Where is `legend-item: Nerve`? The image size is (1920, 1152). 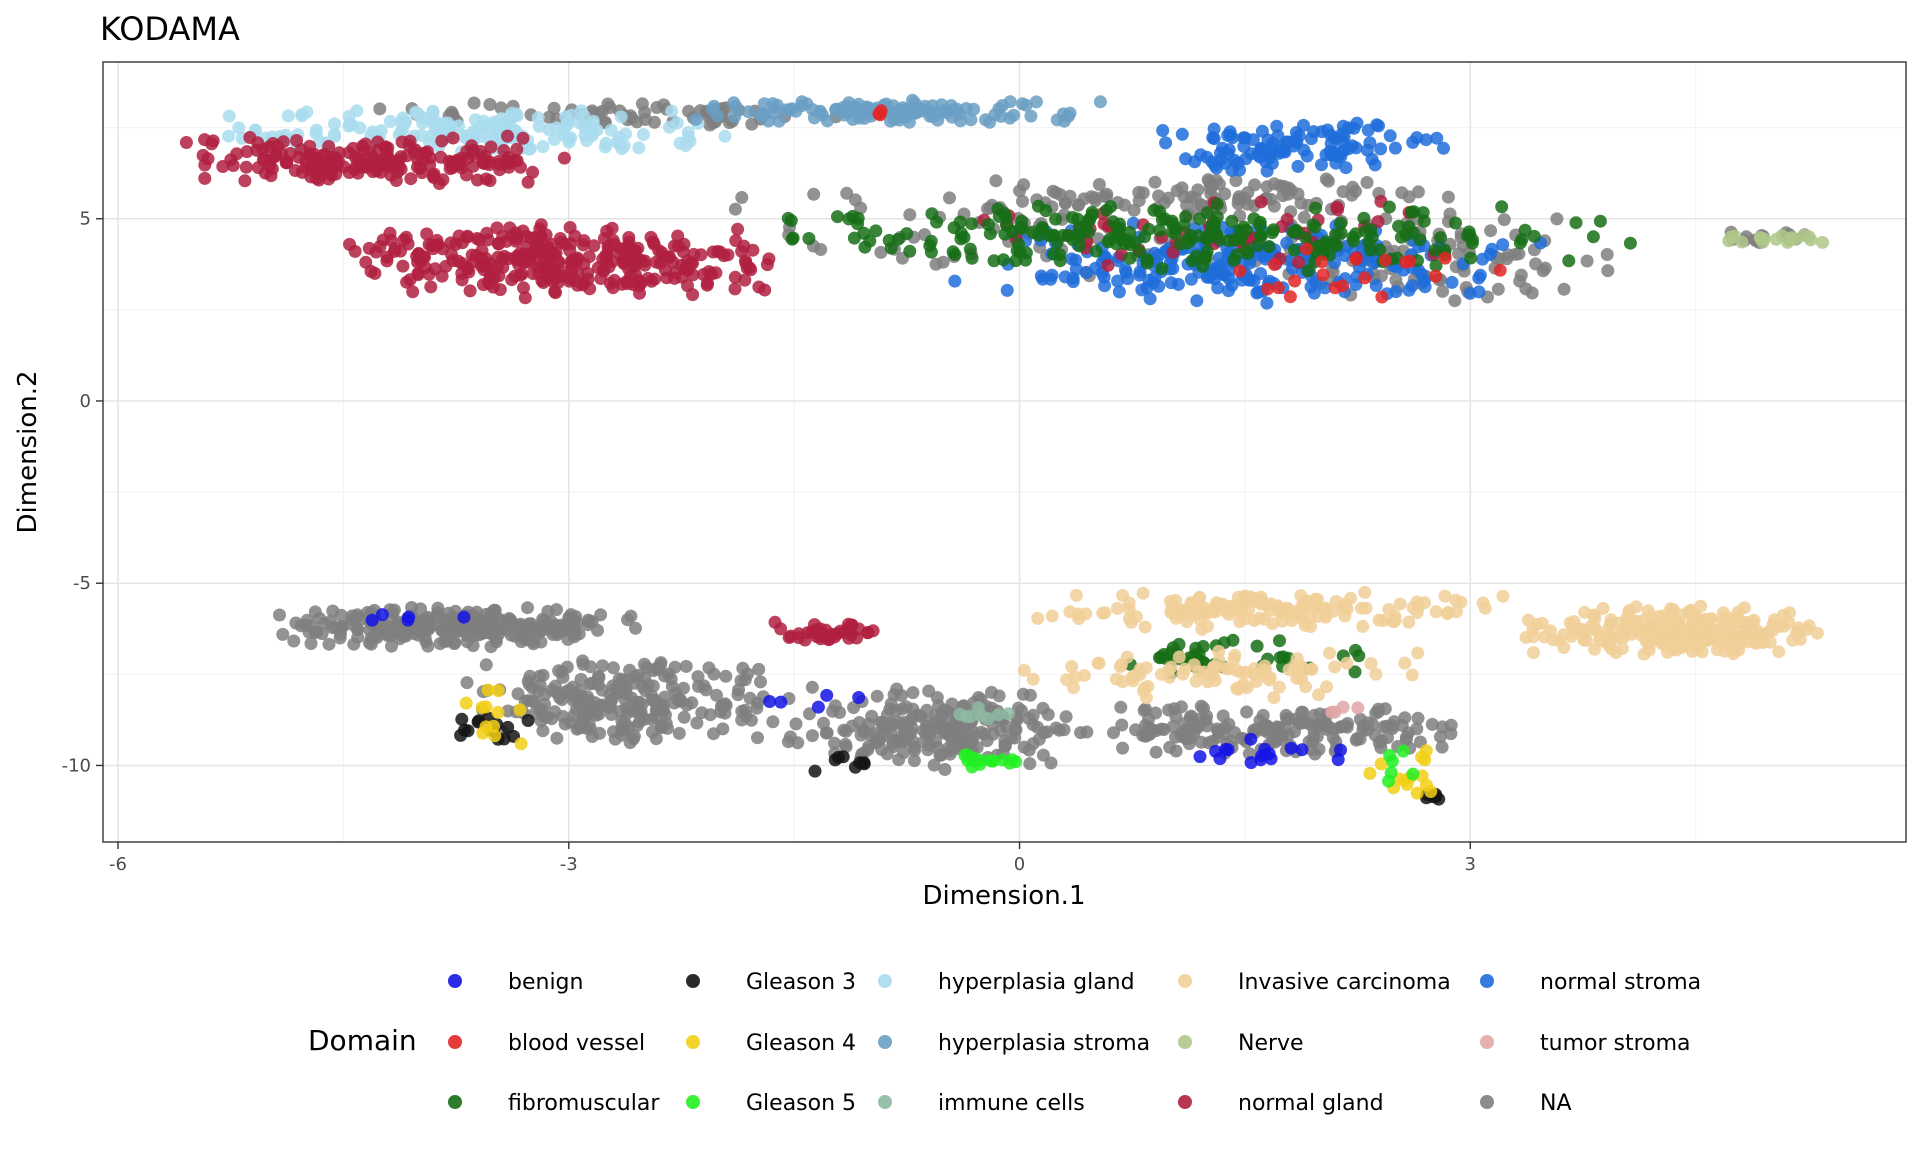
legend-item: Nerve is located at coordinates (1241, 1043).